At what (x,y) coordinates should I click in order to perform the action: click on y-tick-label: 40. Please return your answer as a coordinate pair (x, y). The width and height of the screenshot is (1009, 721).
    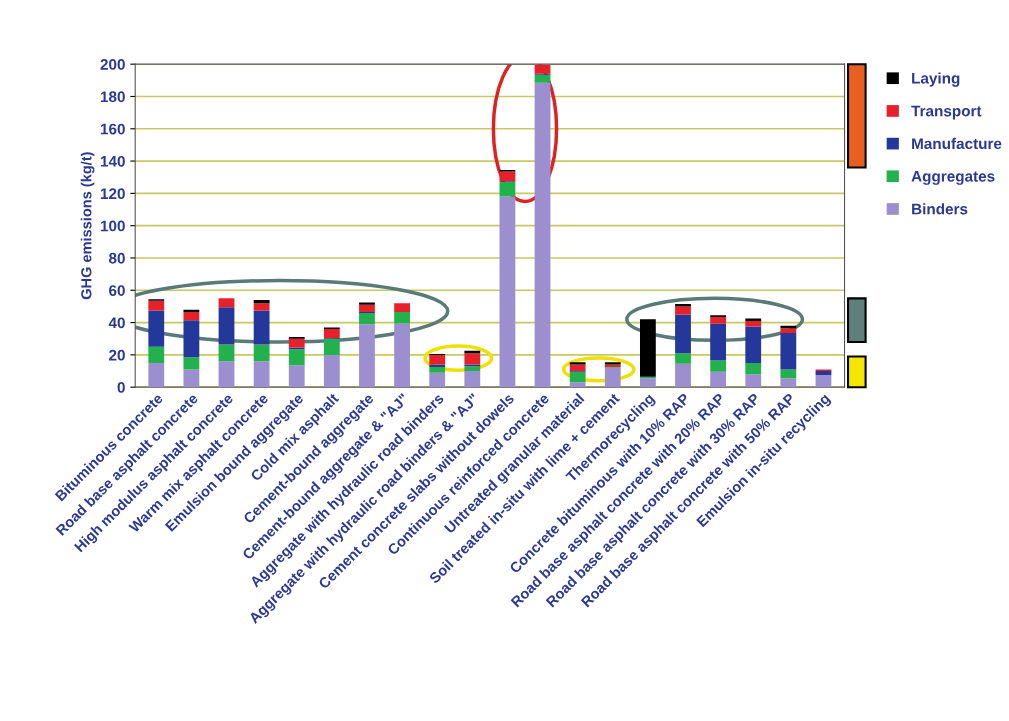
    Looking at the image, I should click on (116, 323).